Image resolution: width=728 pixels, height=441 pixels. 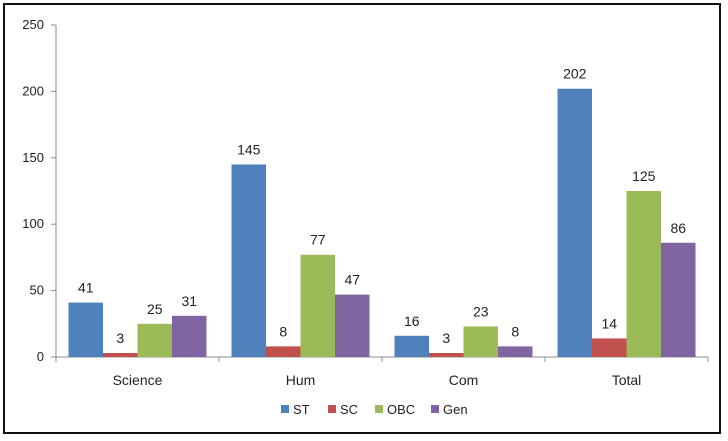 What do you see at coordinates (37, 290) in the screenshot?
I see `y-tick-label: 50` at bounding box center [37, 290].